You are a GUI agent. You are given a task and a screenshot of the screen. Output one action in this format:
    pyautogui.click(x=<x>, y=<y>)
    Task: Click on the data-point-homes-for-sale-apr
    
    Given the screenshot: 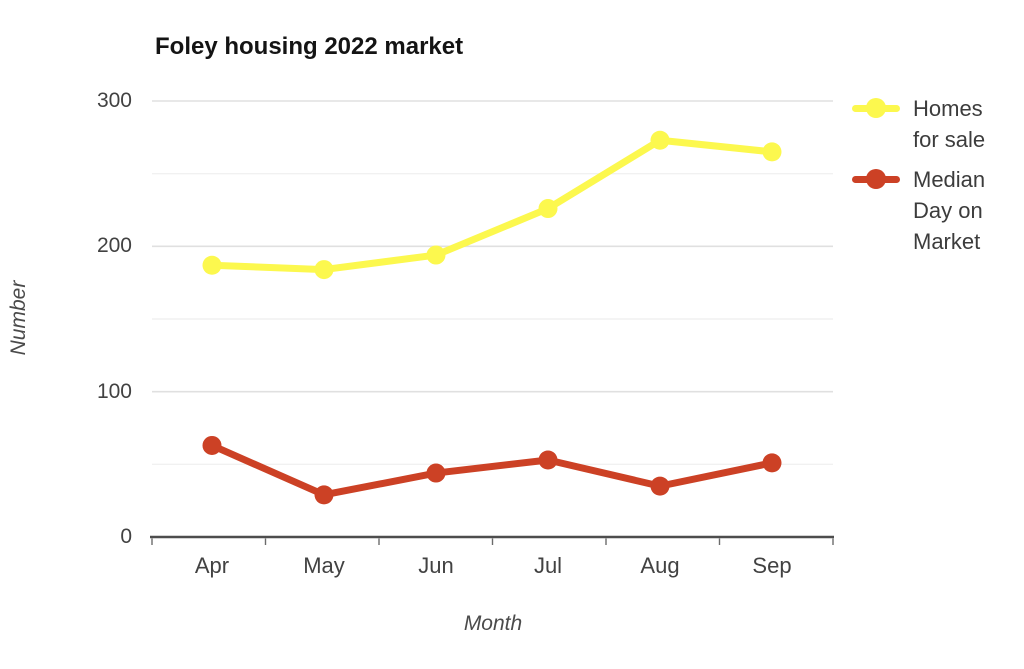 What is the action you would take?
    pyautogui.click(x=212, y=265)
    